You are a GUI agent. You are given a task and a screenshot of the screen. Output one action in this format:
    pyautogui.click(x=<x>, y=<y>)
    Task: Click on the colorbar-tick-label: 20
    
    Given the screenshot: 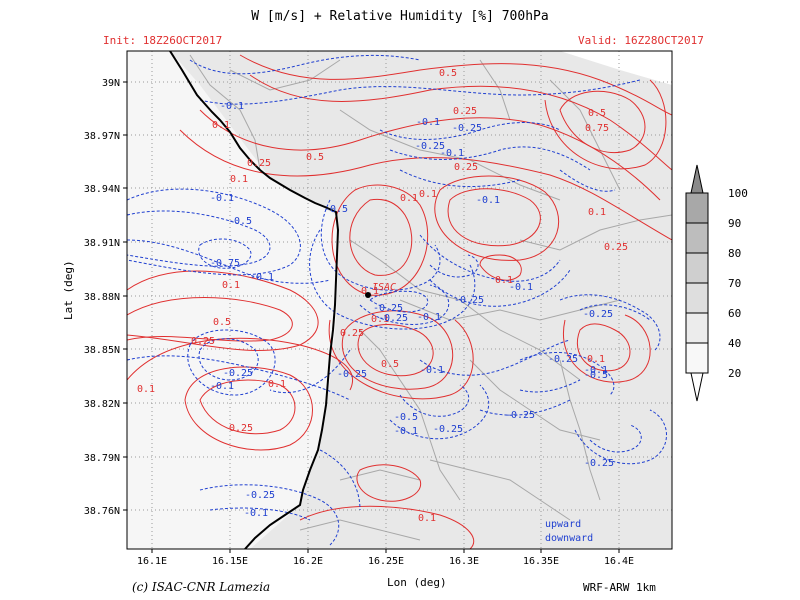 What is the action you would take?
    pyautogui.click(x=734, y=373)
    